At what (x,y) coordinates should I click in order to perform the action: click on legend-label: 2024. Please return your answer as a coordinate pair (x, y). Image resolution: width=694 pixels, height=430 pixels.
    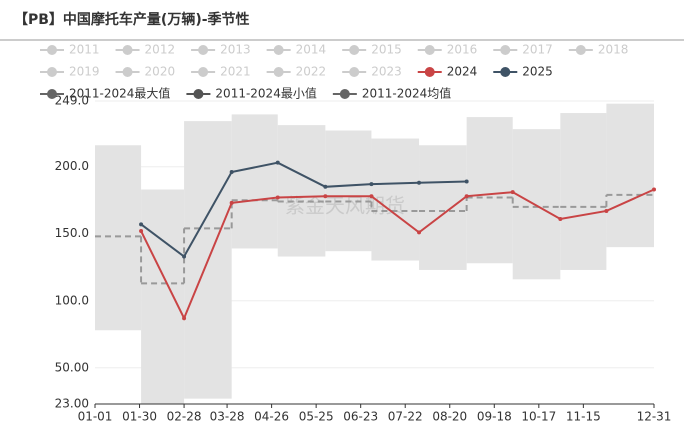
    Looking at the image, I should click on (462, 72).